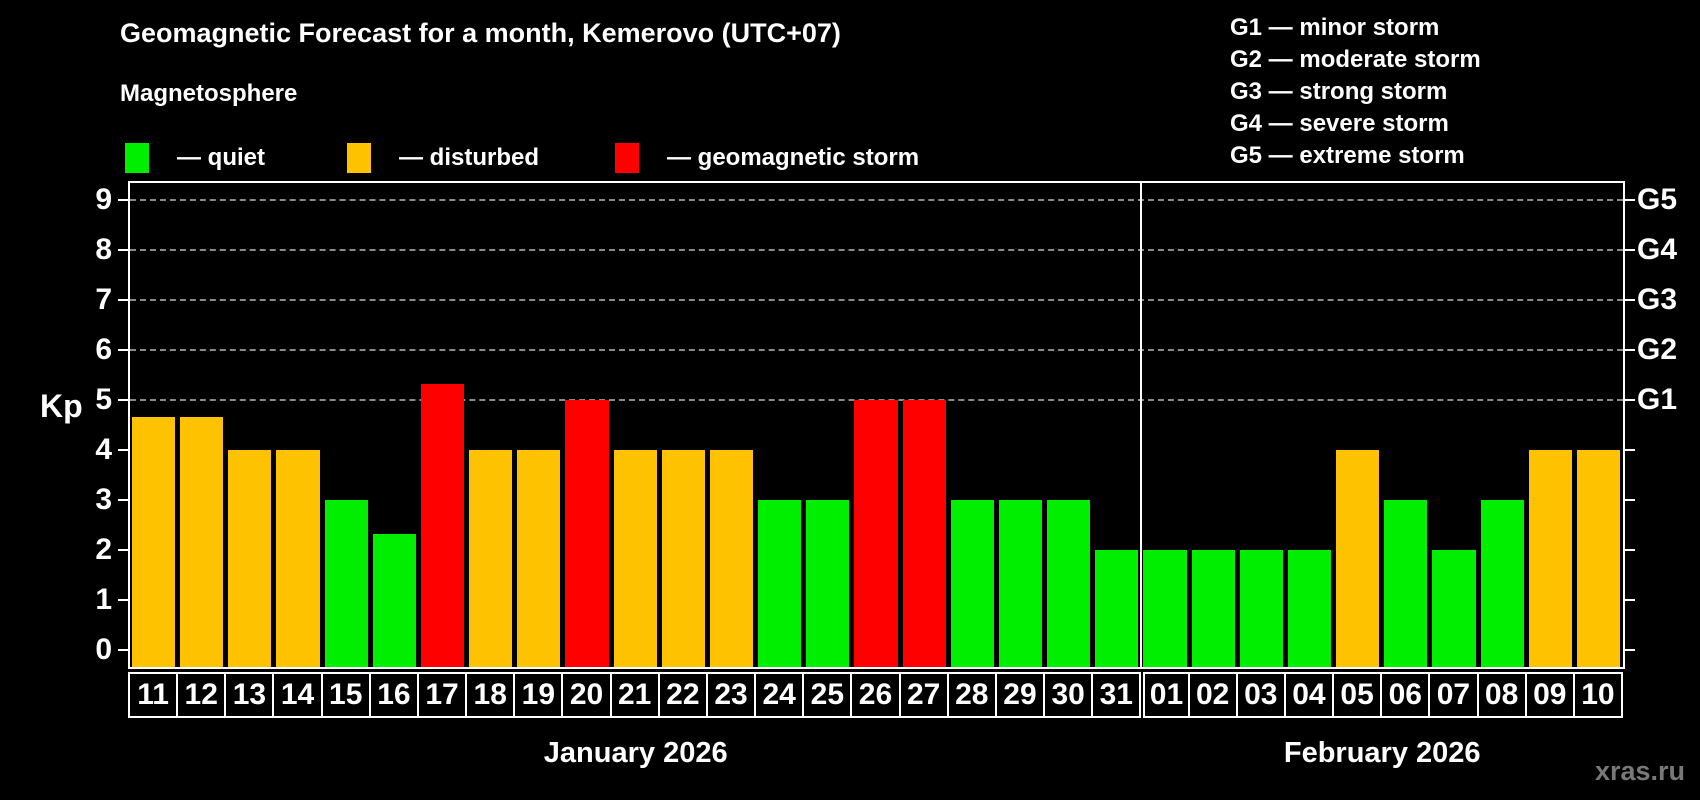 The image size is (1700, 800). What do you see at coordinates (103, 249) in the screenshot?
I see `y-tick-label-8: 8` at bounding box center [103, 249].